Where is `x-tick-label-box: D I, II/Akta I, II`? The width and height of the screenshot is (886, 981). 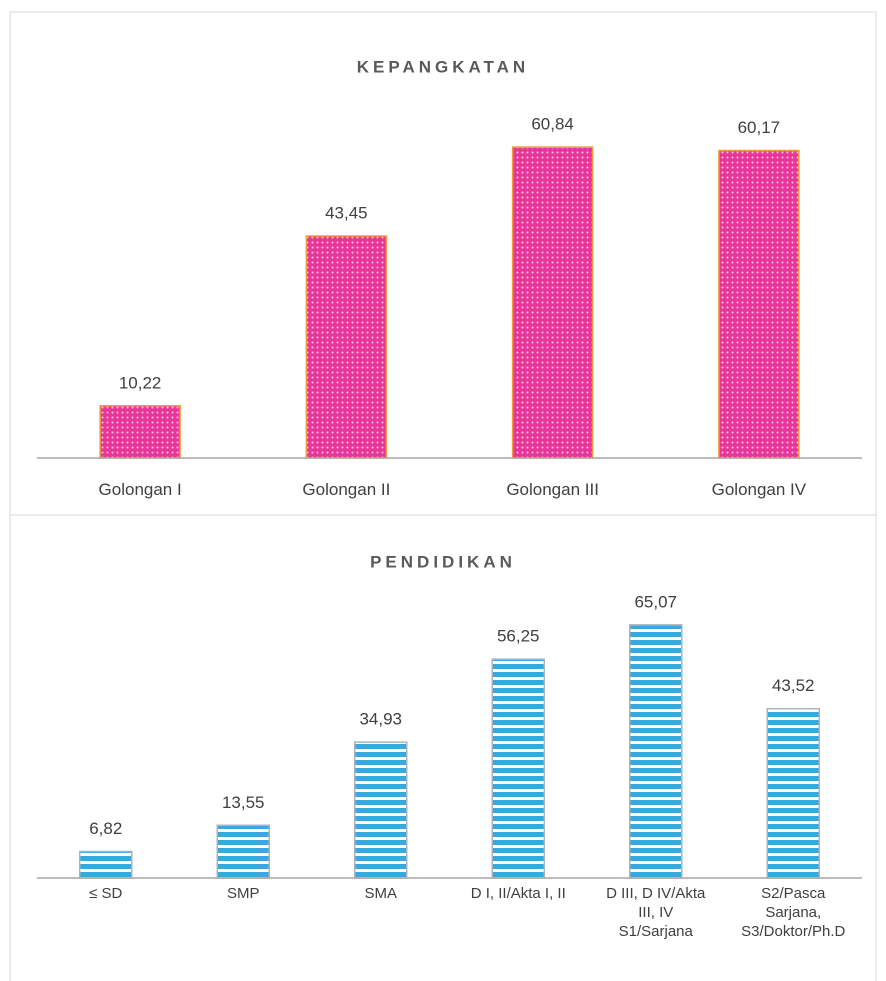 x-tick-label-box: D I, II/Akta I, II is located at coordinates (518, 893).